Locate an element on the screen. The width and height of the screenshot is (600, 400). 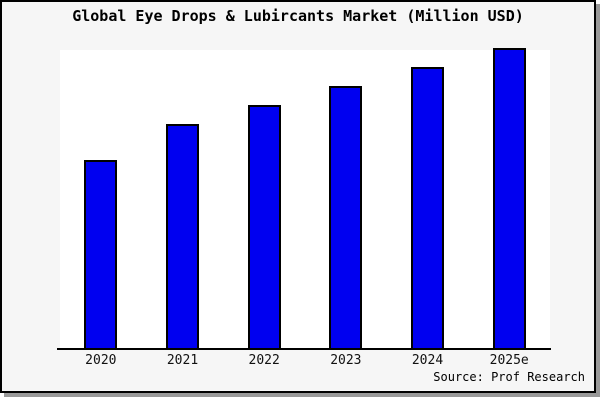
x-tick-label-2020: 2020 is located at coordinates (101, 360).